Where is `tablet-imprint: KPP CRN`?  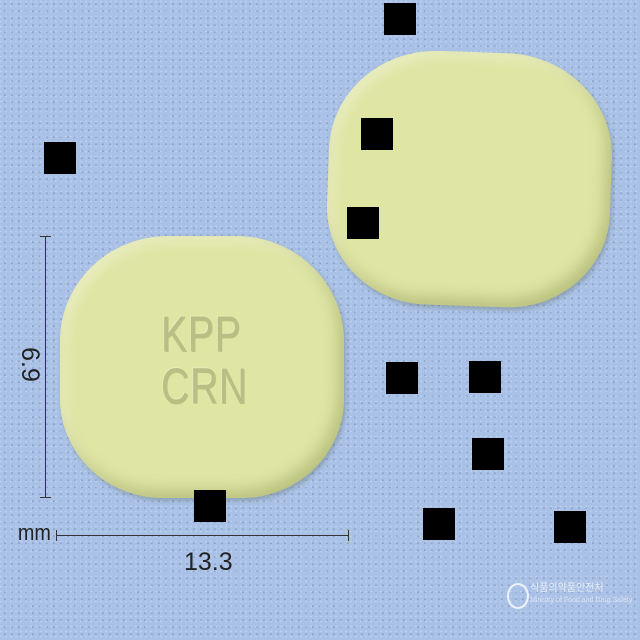
tablet-imprint: KPP CRN is located at coordinates (204, 360).